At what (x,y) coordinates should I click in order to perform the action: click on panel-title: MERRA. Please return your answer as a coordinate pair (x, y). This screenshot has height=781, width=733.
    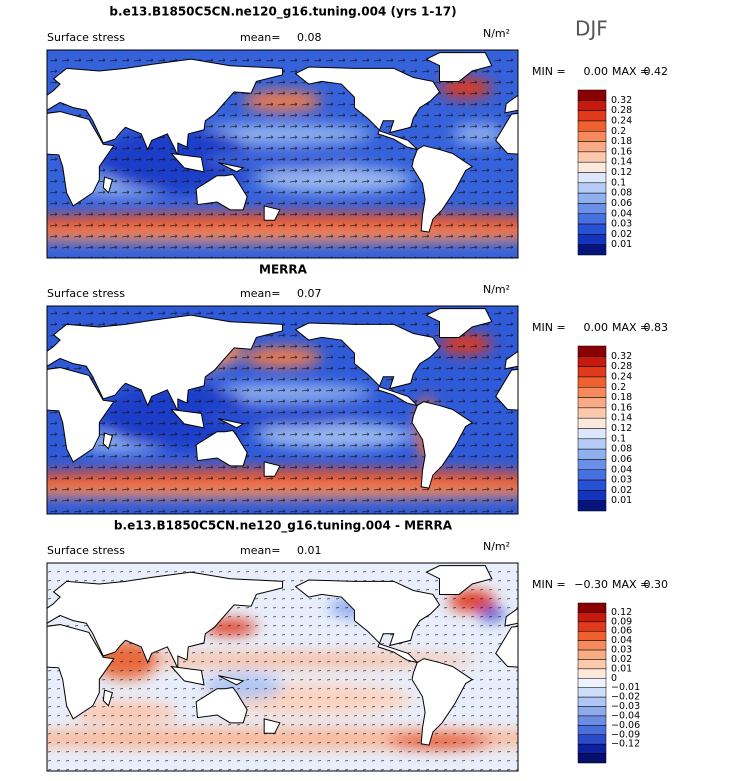
    Looking at the image, I should click on (283, 270).